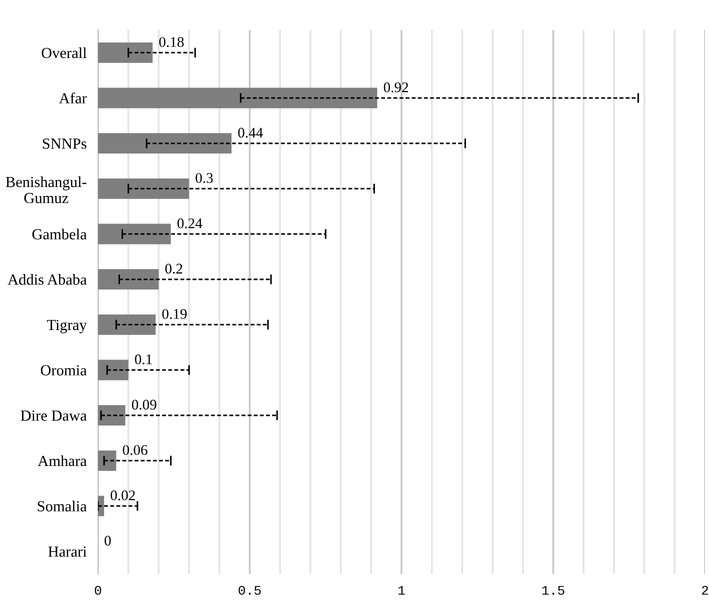 The height and width of the screenshot is (604, 709). Describe the element at coordinates (98, 590) in the screenshot. I see `x-tick-label: 0` at that location.